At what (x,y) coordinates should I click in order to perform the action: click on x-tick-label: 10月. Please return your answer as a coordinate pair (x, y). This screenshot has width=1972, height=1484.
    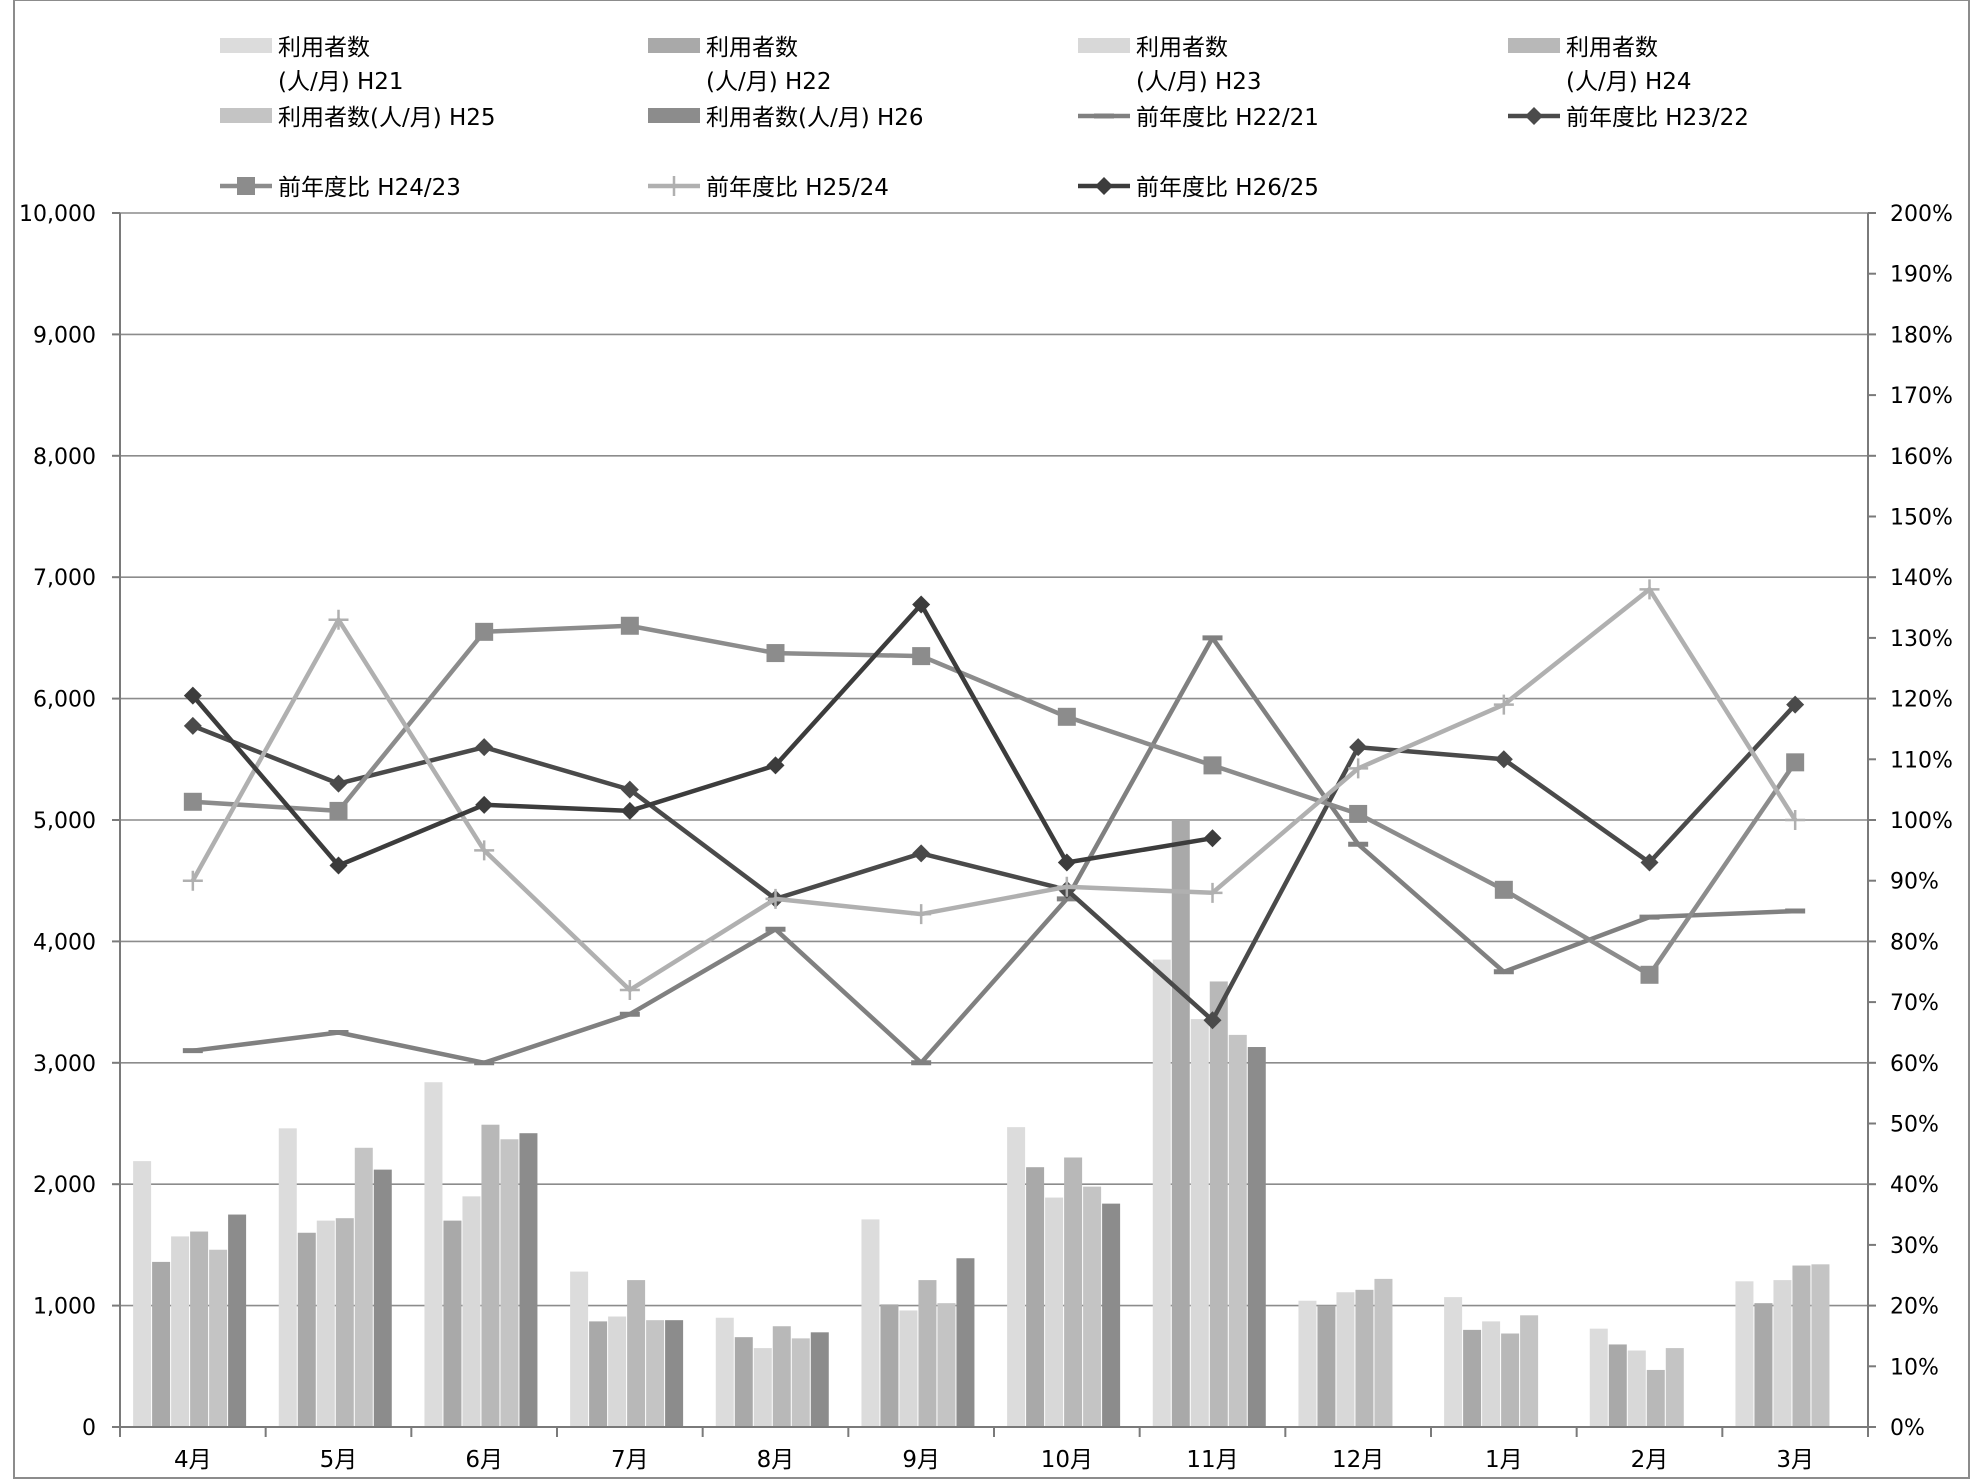
    Looking at the image, I should click on (1067, 1460).